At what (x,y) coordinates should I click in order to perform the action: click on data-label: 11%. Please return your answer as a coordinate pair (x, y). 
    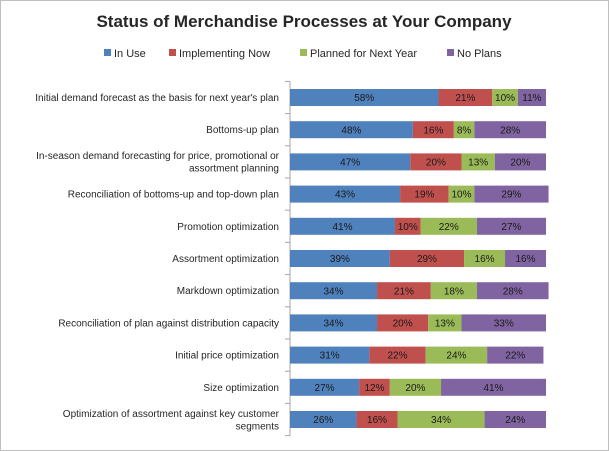
    Looking at the image, I should click on (531, 98).